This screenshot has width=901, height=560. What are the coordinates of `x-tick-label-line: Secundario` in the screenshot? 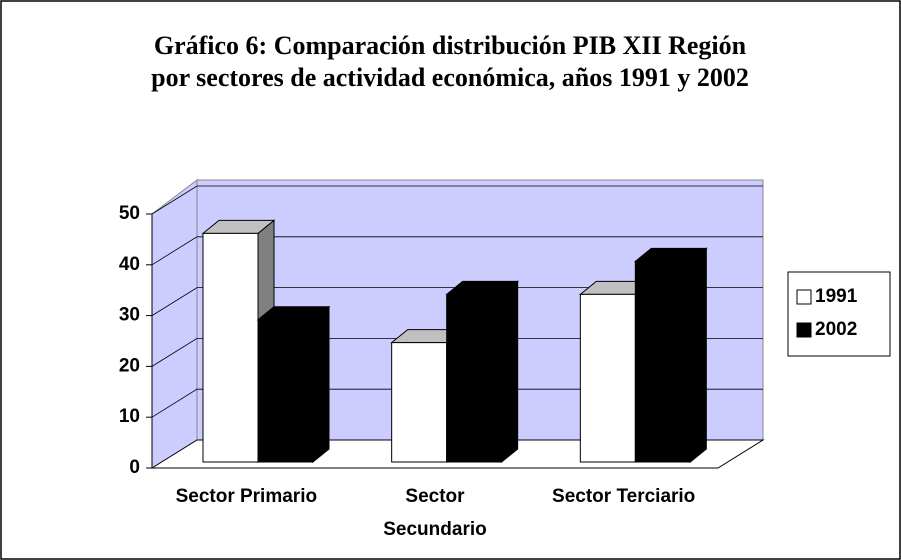 It's located at (434, 529).